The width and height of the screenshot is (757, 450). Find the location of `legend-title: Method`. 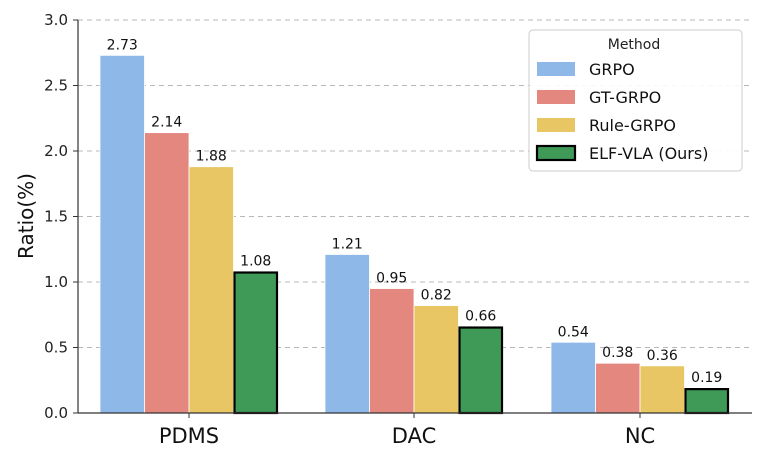

legend-title: Method is located at coordinates (634, 45).